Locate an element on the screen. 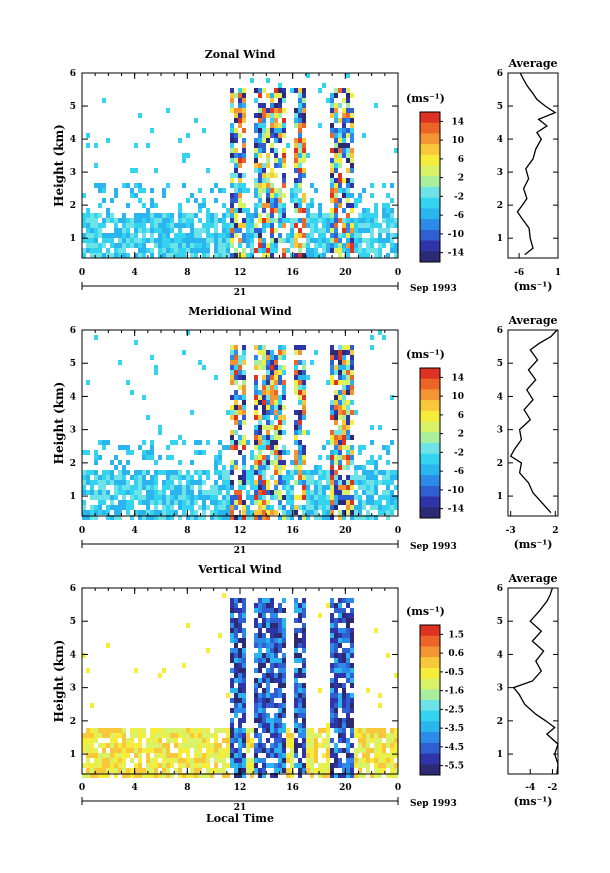  colorbar-label: -4.5 is located at coordinates (454, 748).